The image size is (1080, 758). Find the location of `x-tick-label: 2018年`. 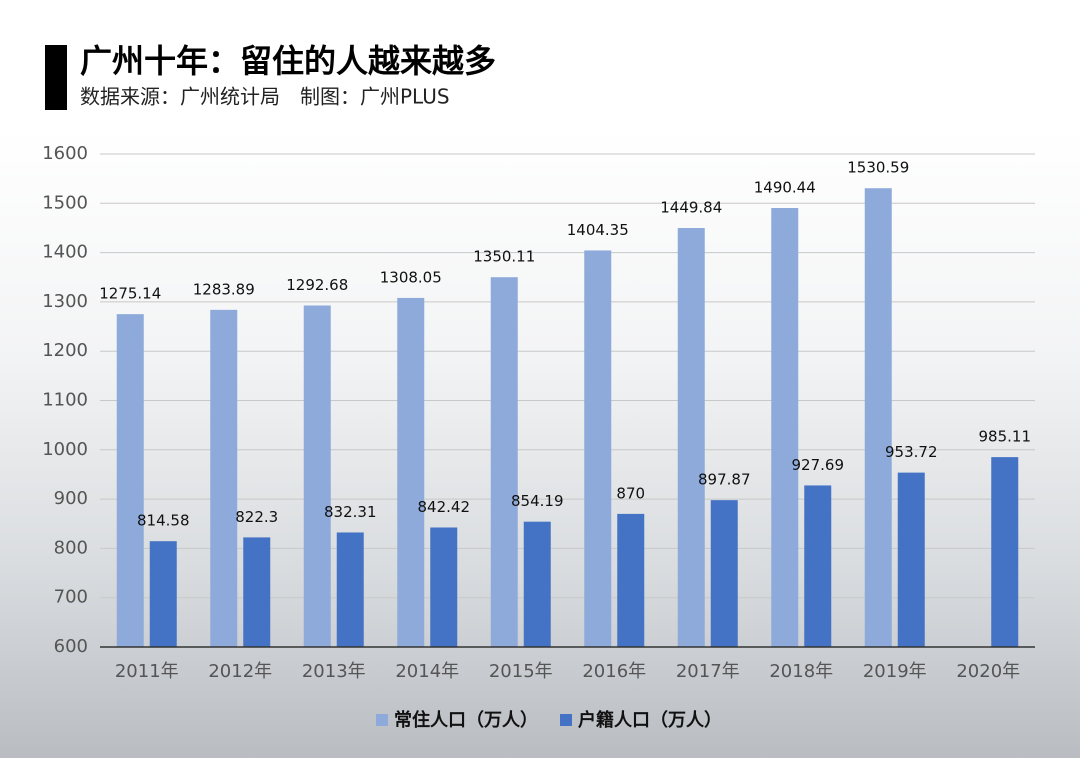

x-tick-label: 2018年 is located at coordinates (801, 671).